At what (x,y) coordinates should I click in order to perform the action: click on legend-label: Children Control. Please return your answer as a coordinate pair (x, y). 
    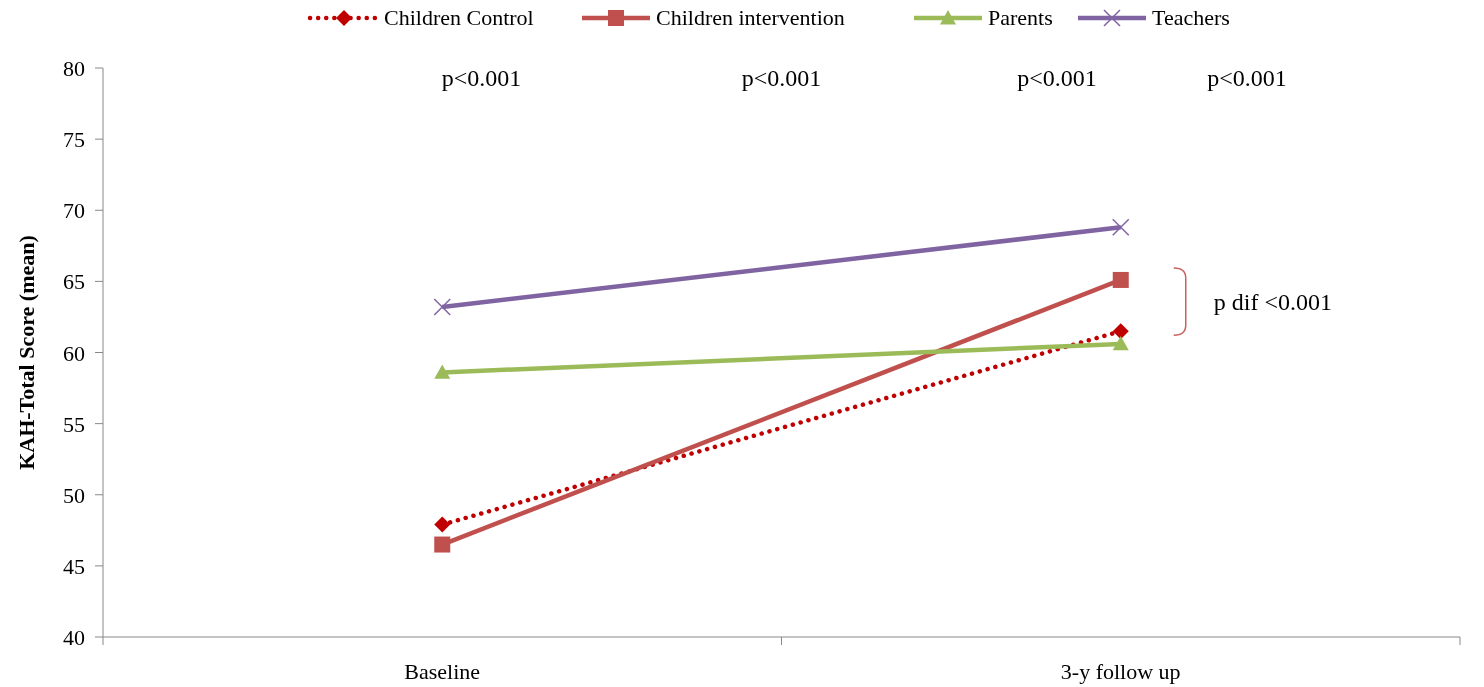
    Looking at the image, I should click on (459, 17).